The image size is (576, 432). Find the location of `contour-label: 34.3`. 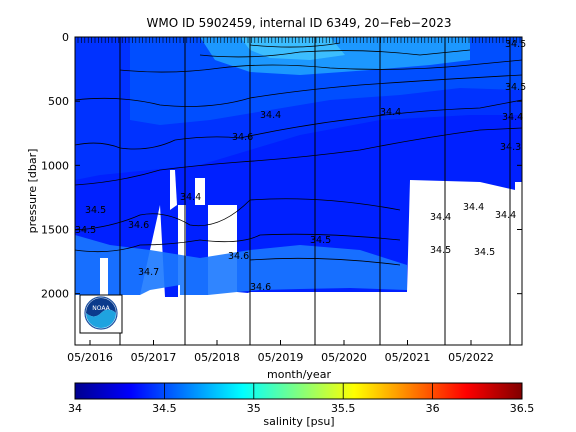

contour-label: 34.3 is located at coordinates (510, 147).